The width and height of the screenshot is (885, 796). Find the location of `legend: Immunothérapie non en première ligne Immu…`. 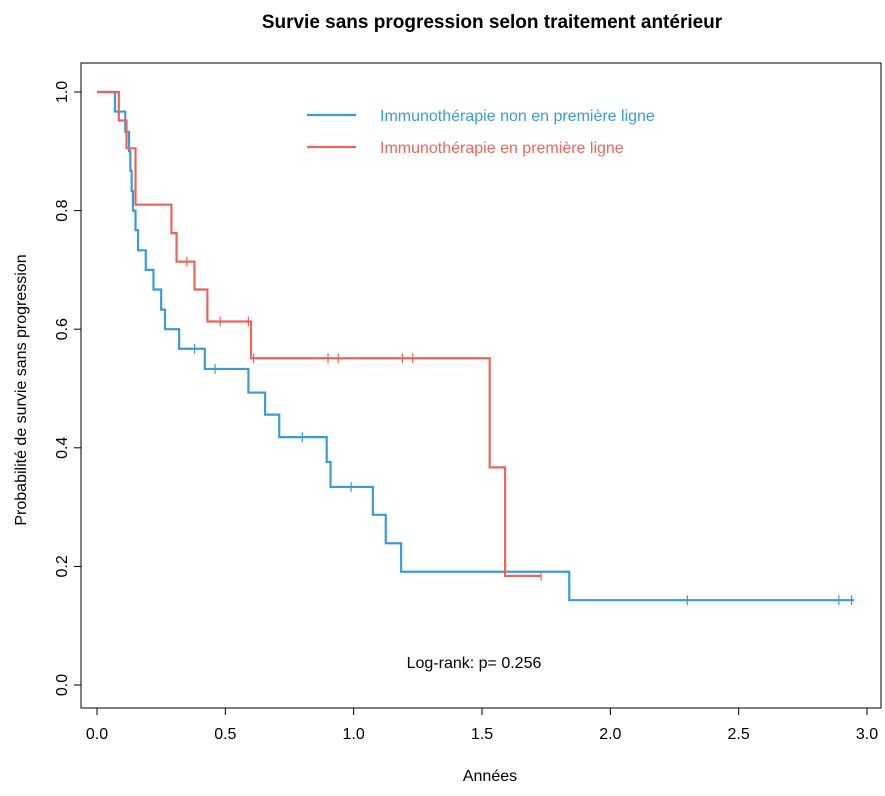

legend: Immunothérapie non en première ligne Immu… is located at coordinates (481, 132).